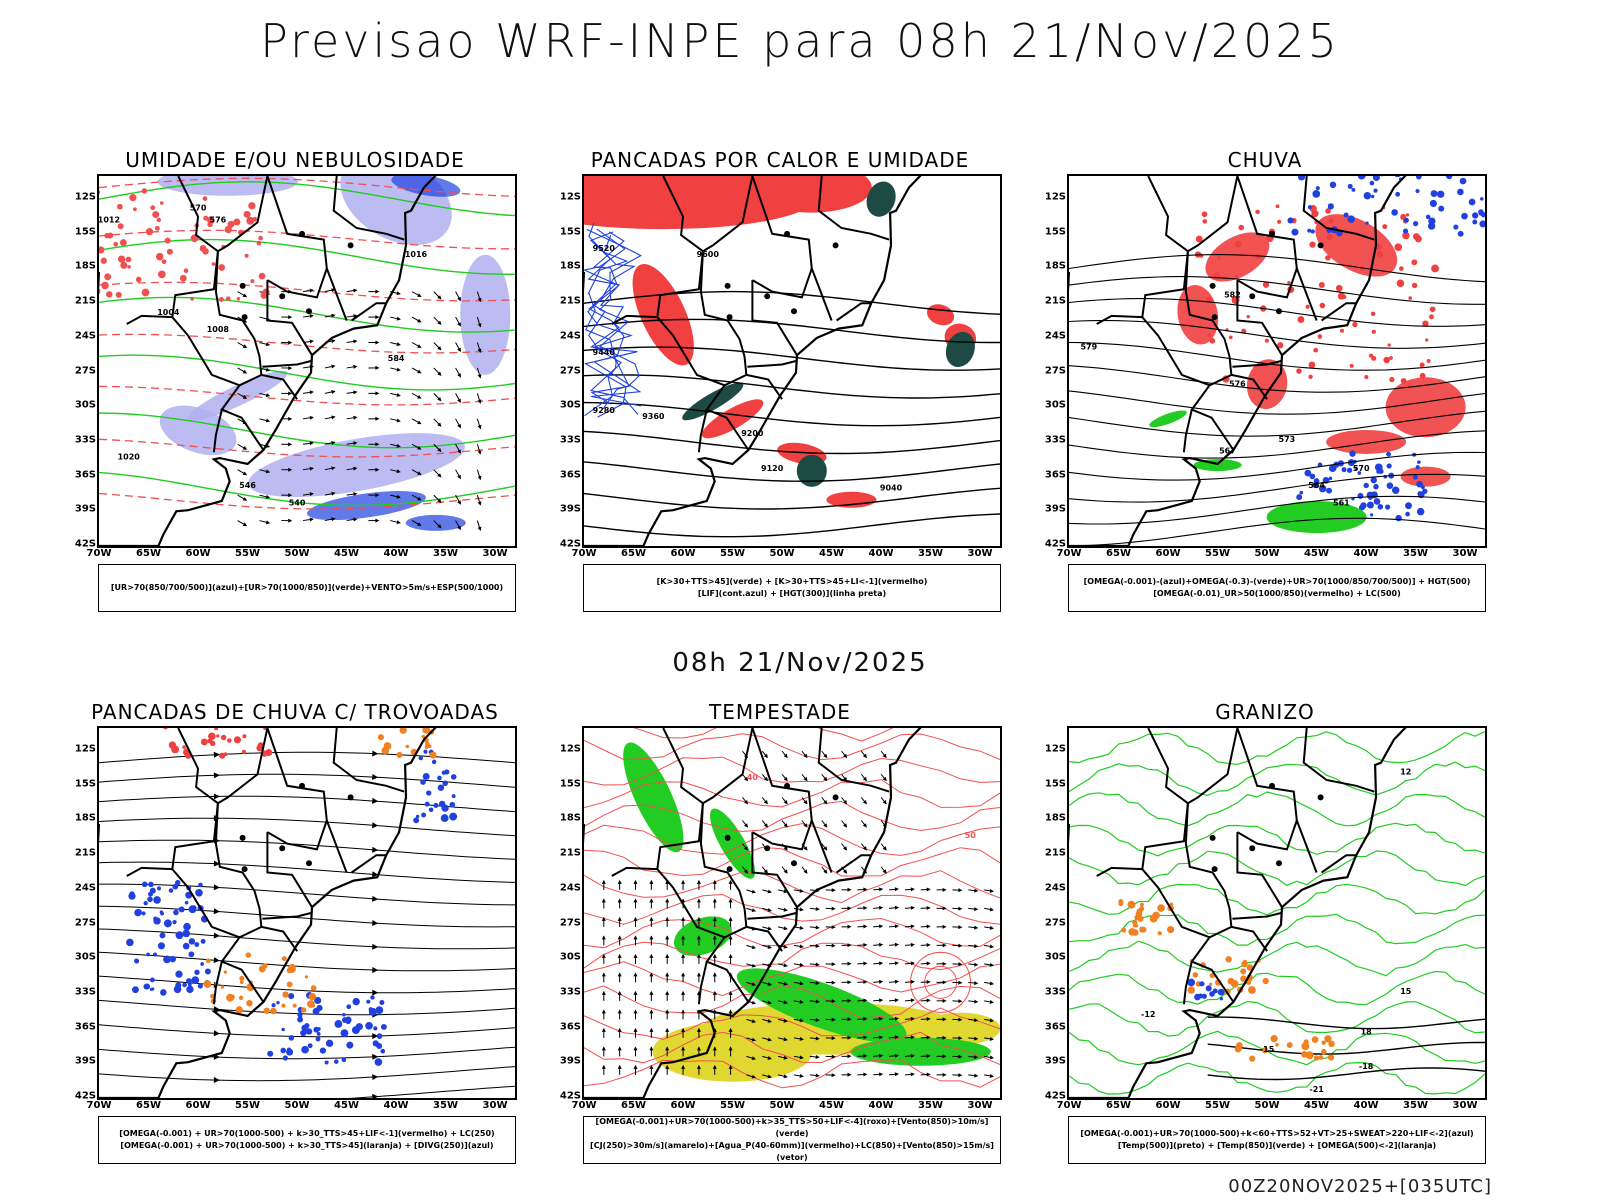 Image resolution: width=1600 pixels, height=1200 pixels. Describe the element at coordinates (307, 913) in the screenshot. I see `map-pancadas-trovoadas` at that location.